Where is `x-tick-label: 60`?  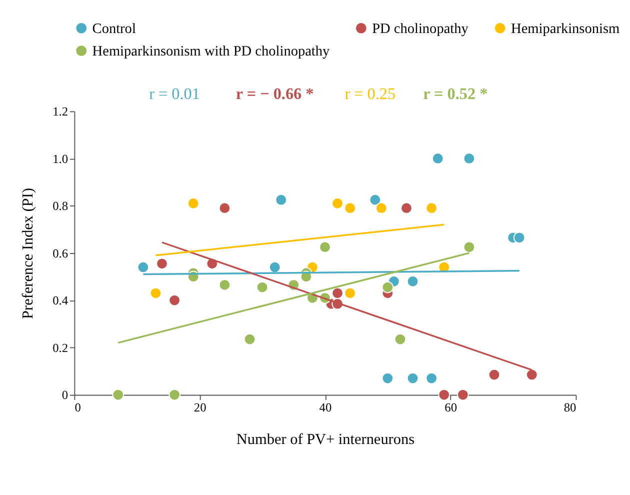 x-tick-label: 60 is located at coordinates (451, 407).